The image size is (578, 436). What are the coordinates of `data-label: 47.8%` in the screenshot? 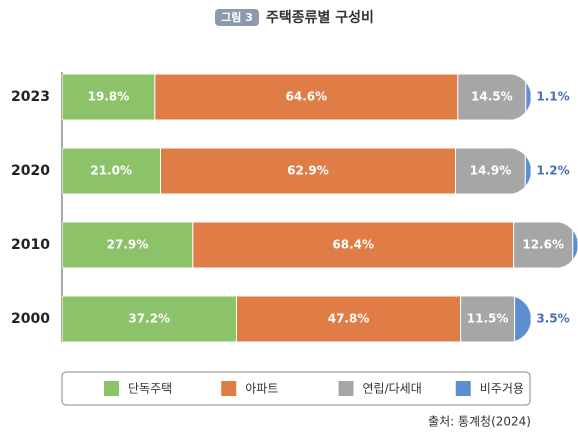 It's located at (349, 319).